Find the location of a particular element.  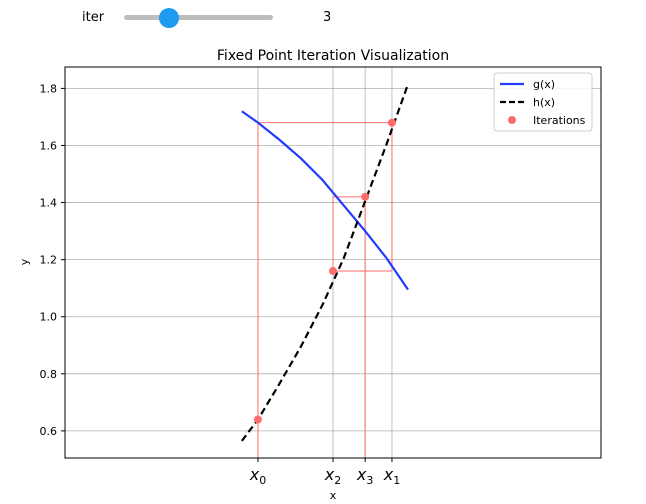

legend-box is located at coordinates (543, 102).